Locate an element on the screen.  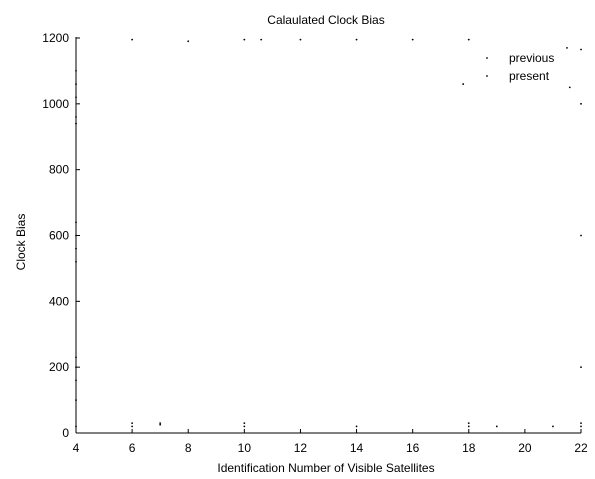
y-axis-label: Clock Bias is located at coordinates (21, 242).